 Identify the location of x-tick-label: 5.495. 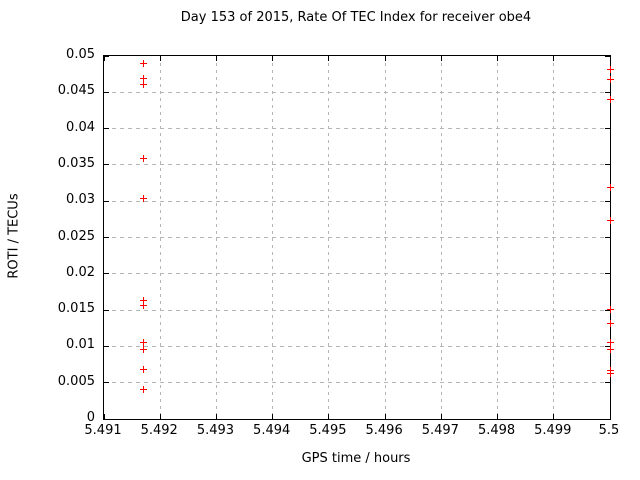
(328, 430).